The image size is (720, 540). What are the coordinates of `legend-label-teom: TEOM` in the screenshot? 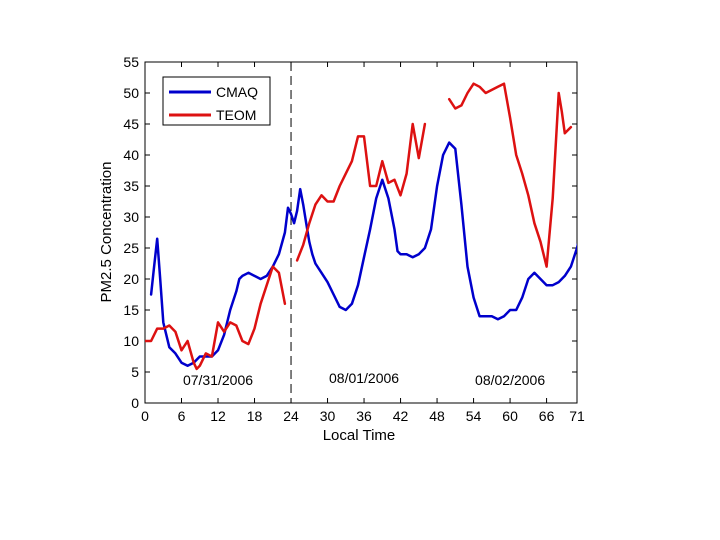 It's located at (236, 115).